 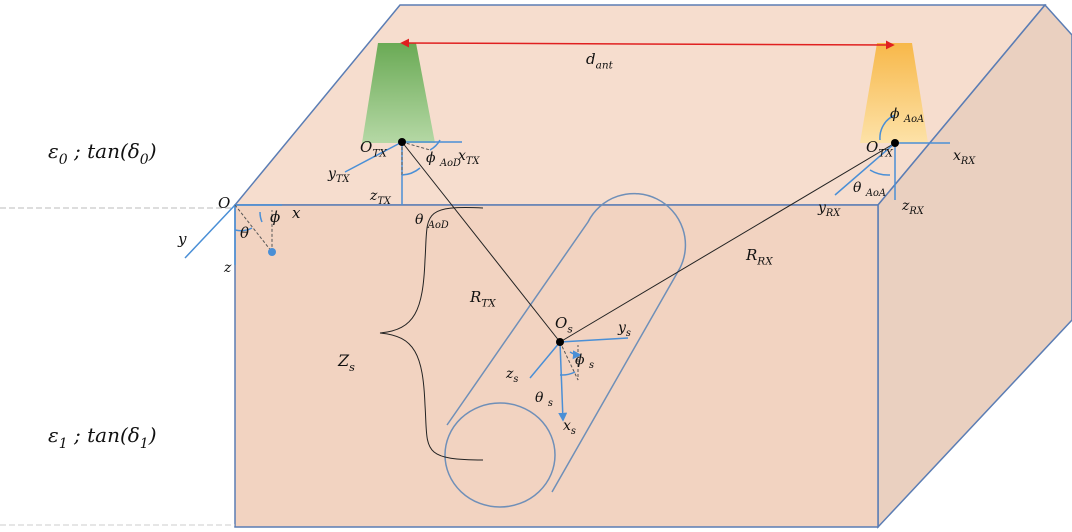 I want to click on label: xTX, so click(x=469, y=157).